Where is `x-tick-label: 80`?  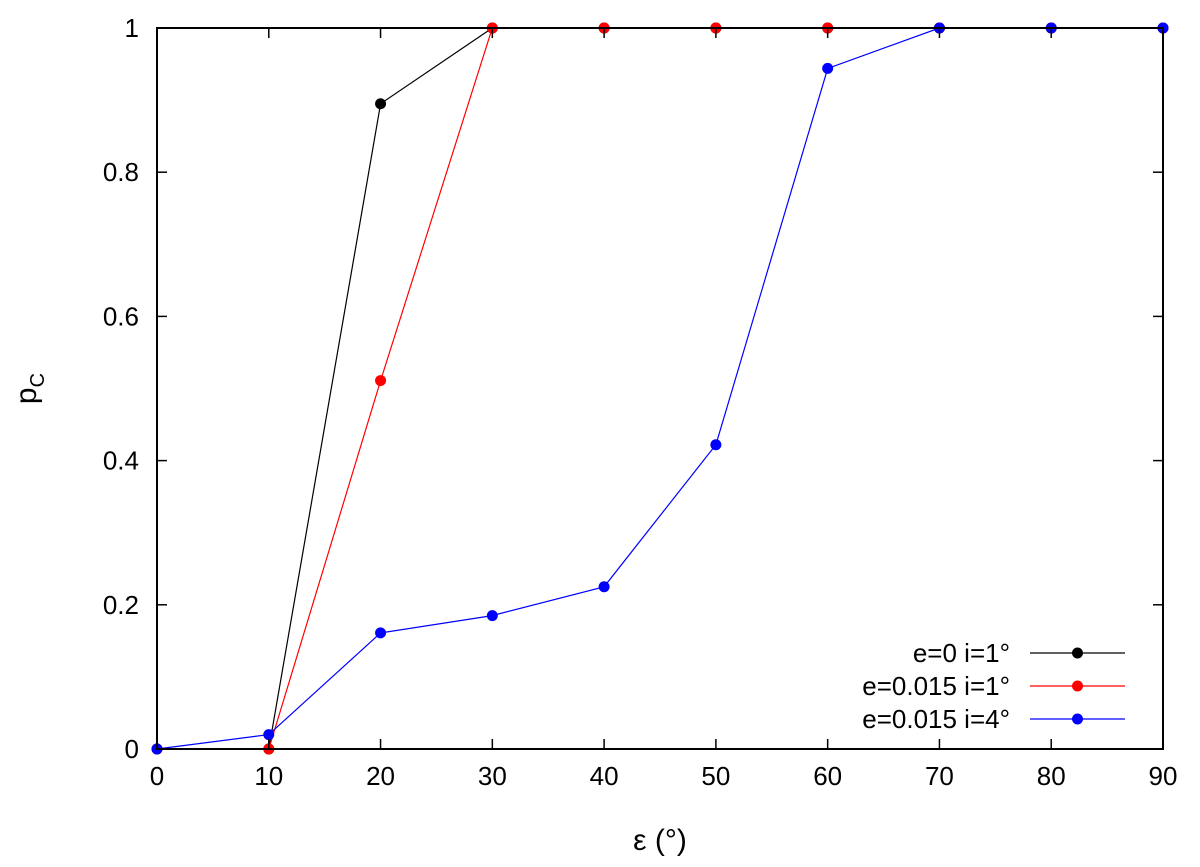
x-tick-label: 80 is located at coordinates (1051, 776).